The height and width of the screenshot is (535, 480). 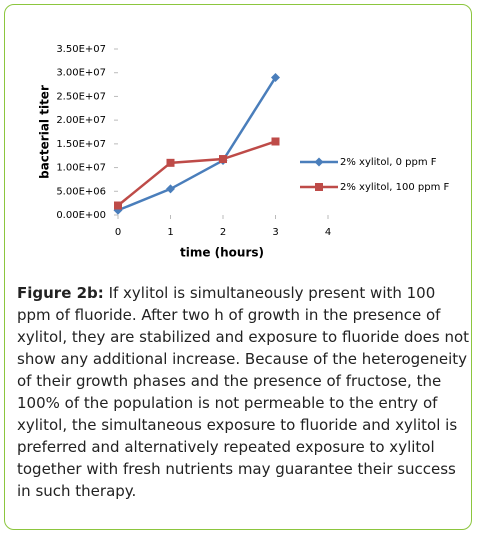 I want to click on y-axis-title: bacterial titer, so click(x=45, y=132).